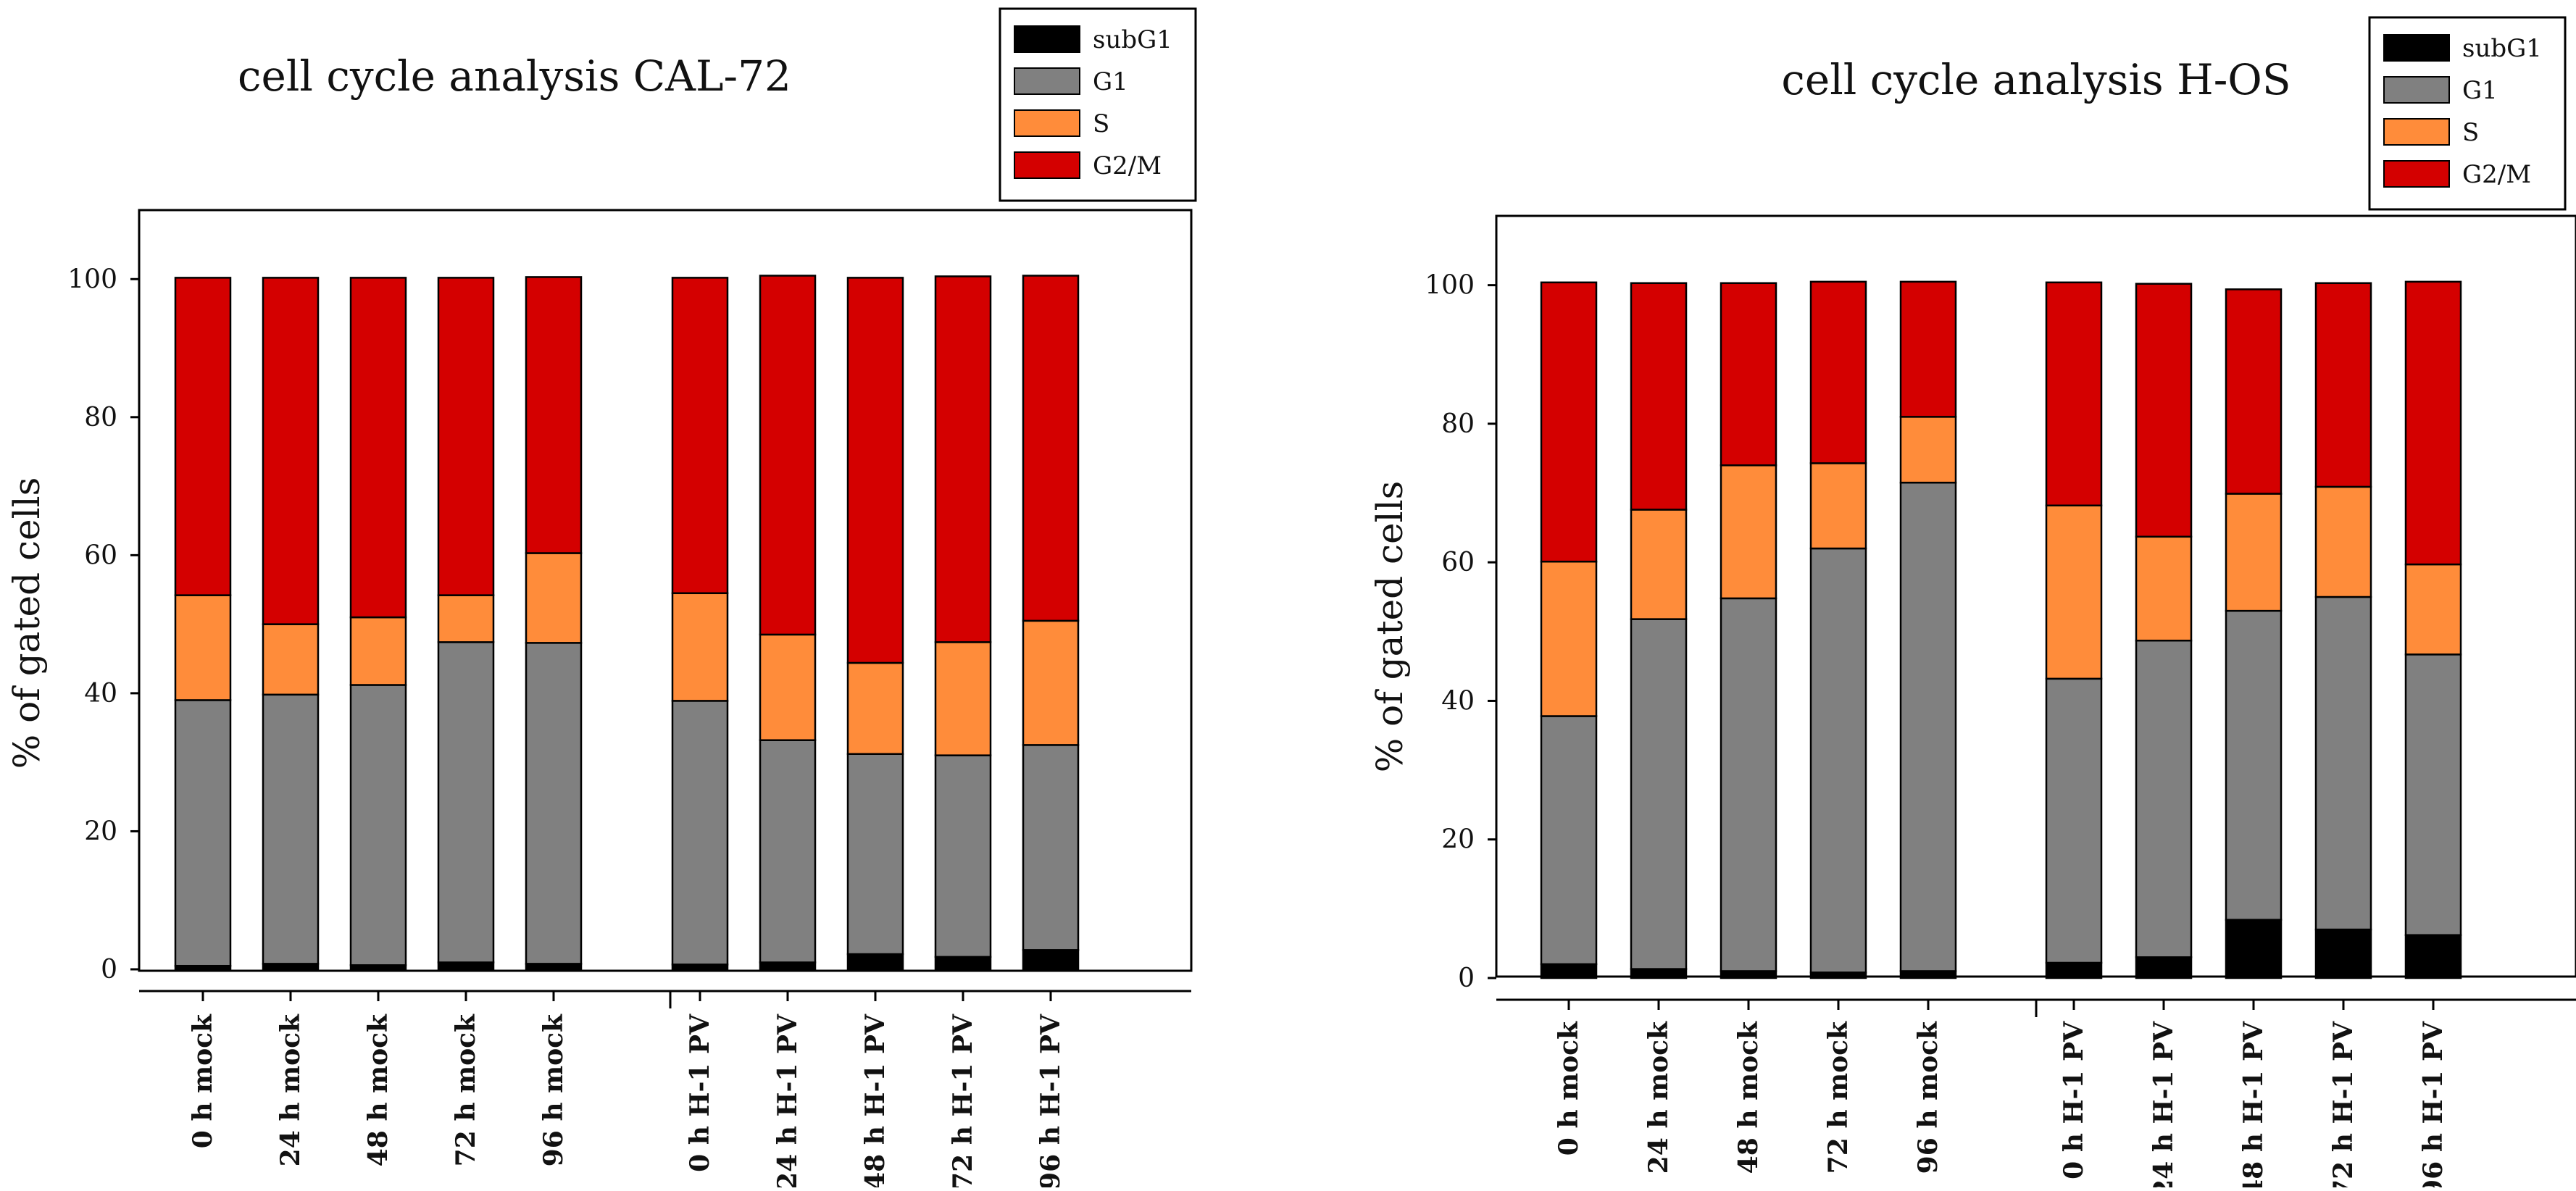 The width and height of the screenshot is (2576, 1191). I want to click on y-axis-label: % of gated cells, so click(1390, 627).